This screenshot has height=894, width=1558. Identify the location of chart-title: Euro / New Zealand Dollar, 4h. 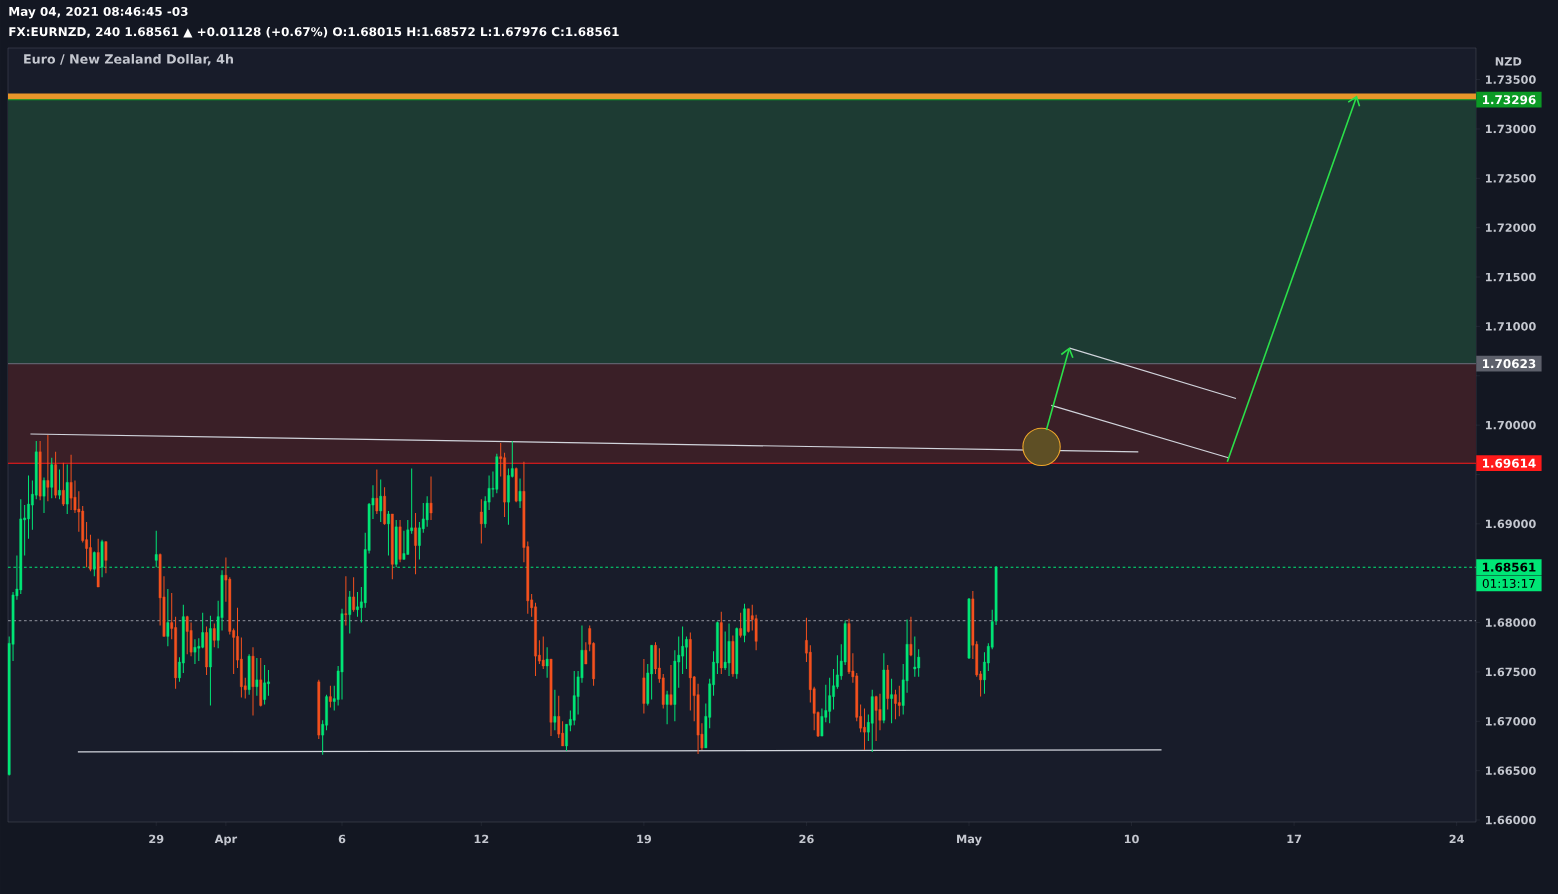
(128, 60).